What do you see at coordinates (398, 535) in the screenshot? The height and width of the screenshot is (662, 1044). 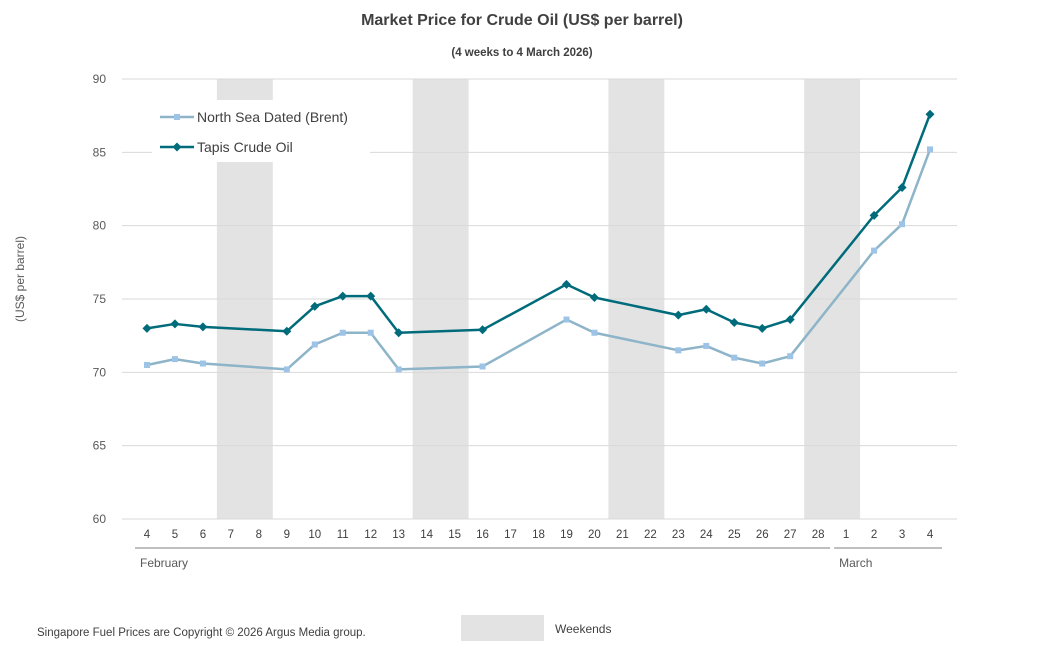 I see `x-tick-label: 13` at bounding box center [398, 535].